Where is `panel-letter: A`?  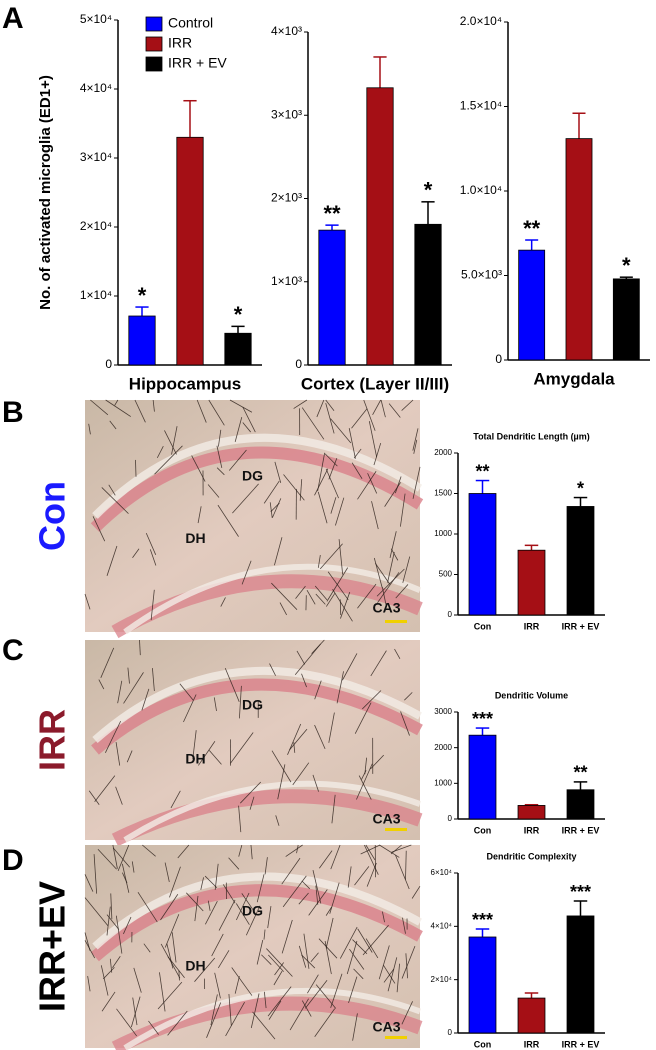
panel-letter: A is located at coordinates (13, 18).